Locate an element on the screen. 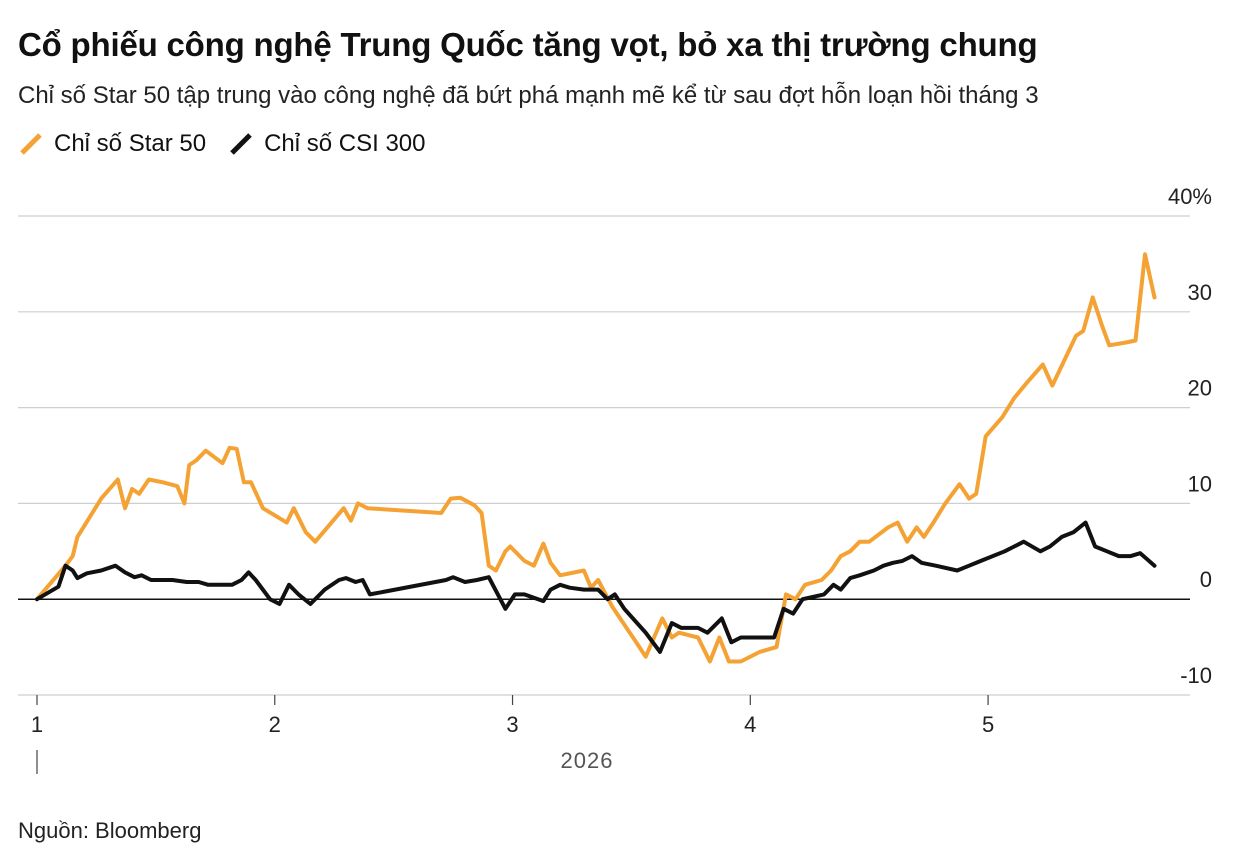 Image resolution: width=1246 pixels, height=864 pixels. legend-label-star50: Chỉ số Star 50 is located at coordinates (130, 143).